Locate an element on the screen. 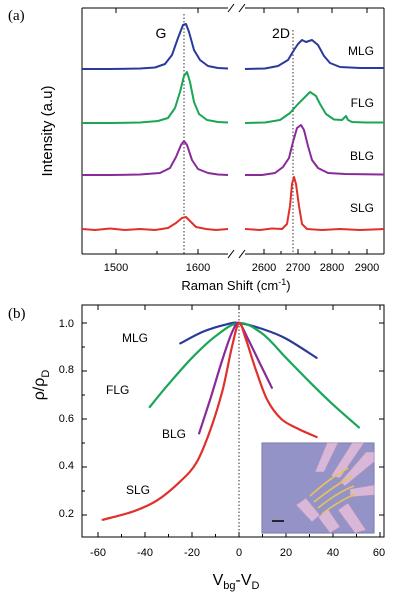 The image size is (395, 597). series-label-mlg: MLG is located at coordinates (135, 338).